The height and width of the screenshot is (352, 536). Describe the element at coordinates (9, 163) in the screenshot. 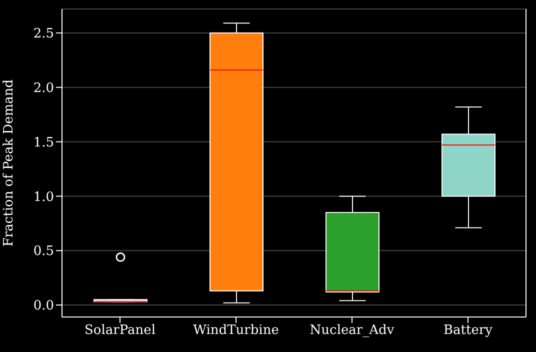

I see `y-axis-title: Fraction of Peak Demand` at that location.